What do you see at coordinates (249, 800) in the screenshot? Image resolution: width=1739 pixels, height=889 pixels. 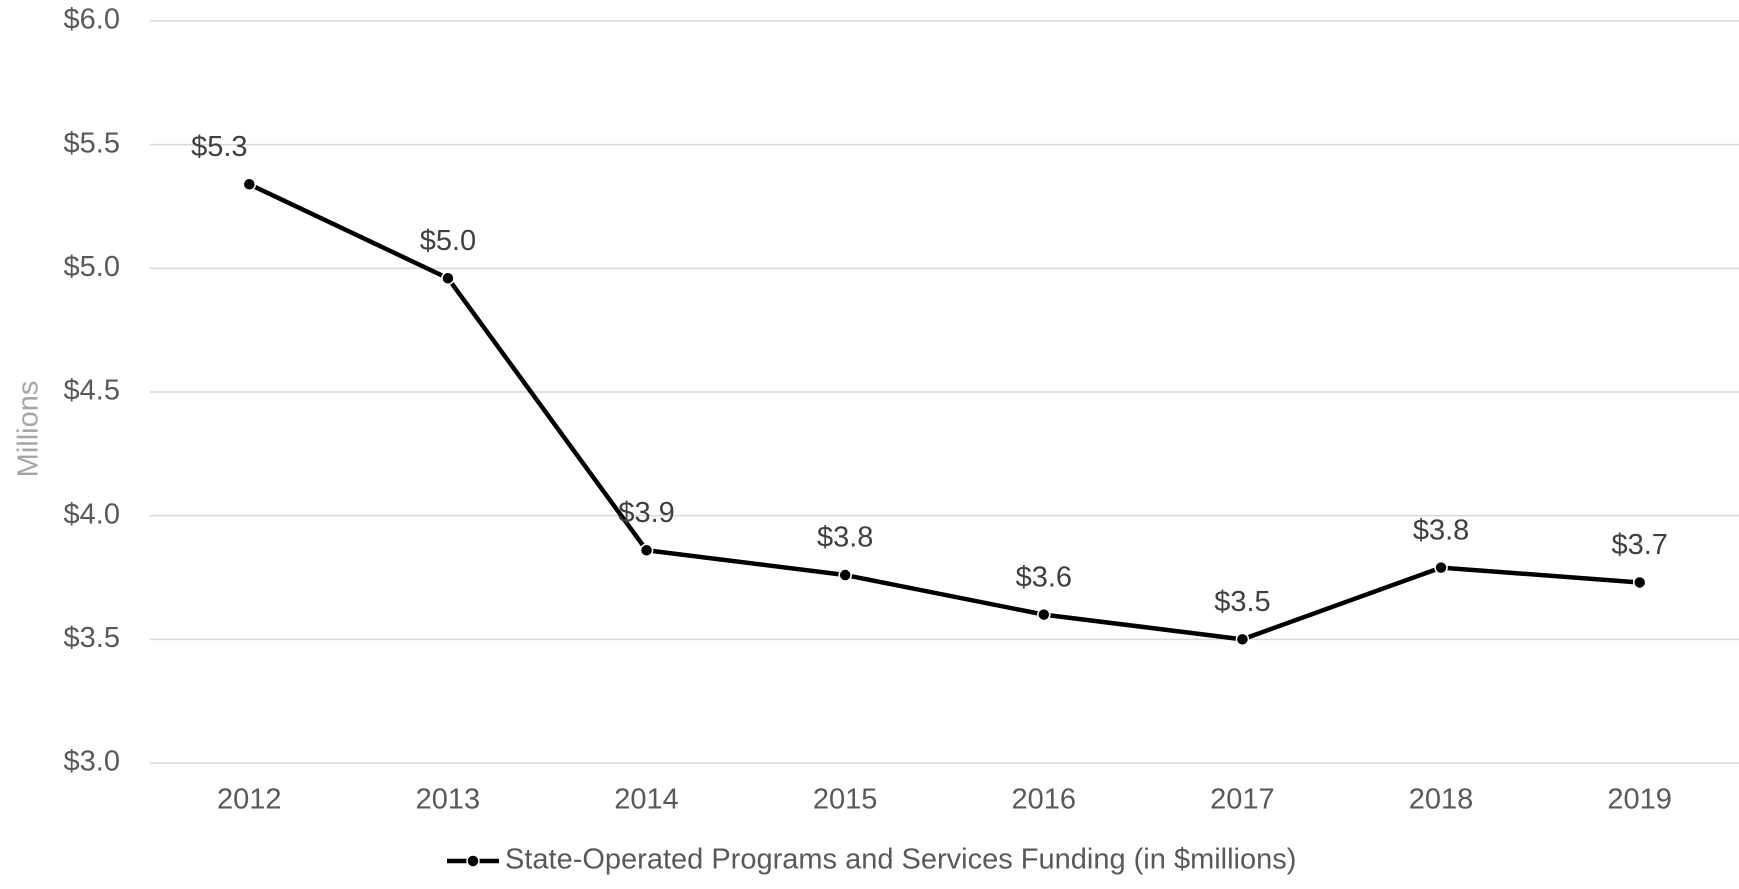 I see `x-tick-label: 2012` at bounding box center [249, 800].